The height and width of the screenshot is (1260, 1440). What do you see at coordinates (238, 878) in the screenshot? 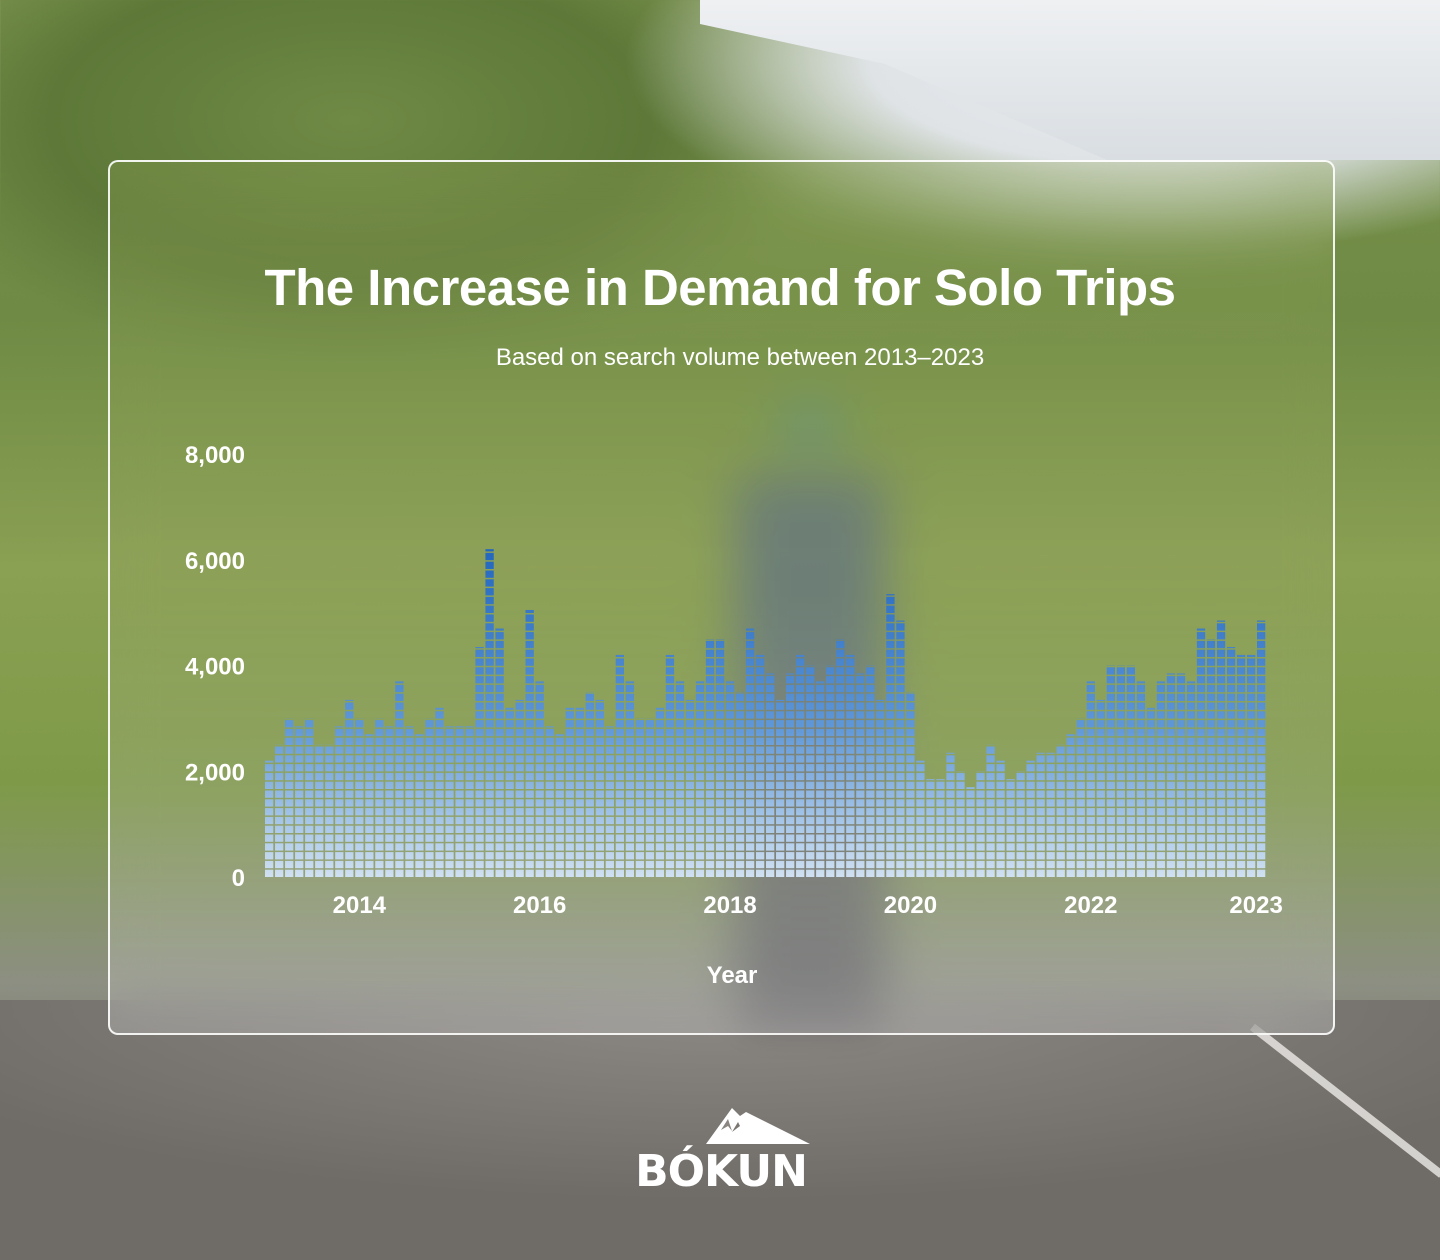
I see `y-tick-label: 0` at bounding box center [238, 878].